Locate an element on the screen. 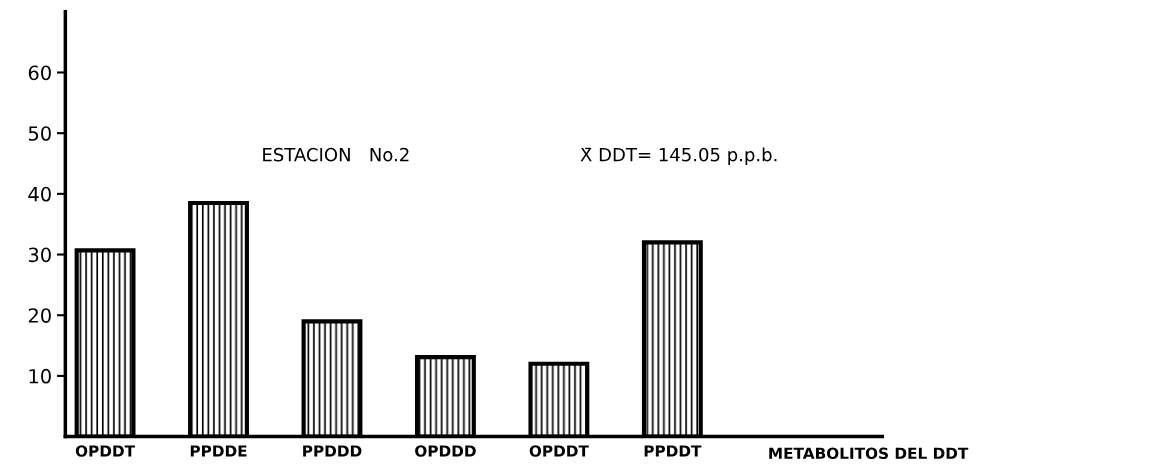 Image resolution: width=1167 pixels, height=472 pixels. y-tick-label: 30 is located at coordinates (39, 255).